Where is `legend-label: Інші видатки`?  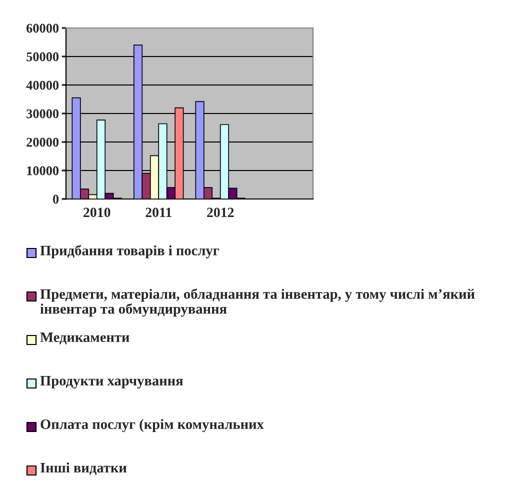 legend-label: Інші видатки is located at coordinates (83, 468).